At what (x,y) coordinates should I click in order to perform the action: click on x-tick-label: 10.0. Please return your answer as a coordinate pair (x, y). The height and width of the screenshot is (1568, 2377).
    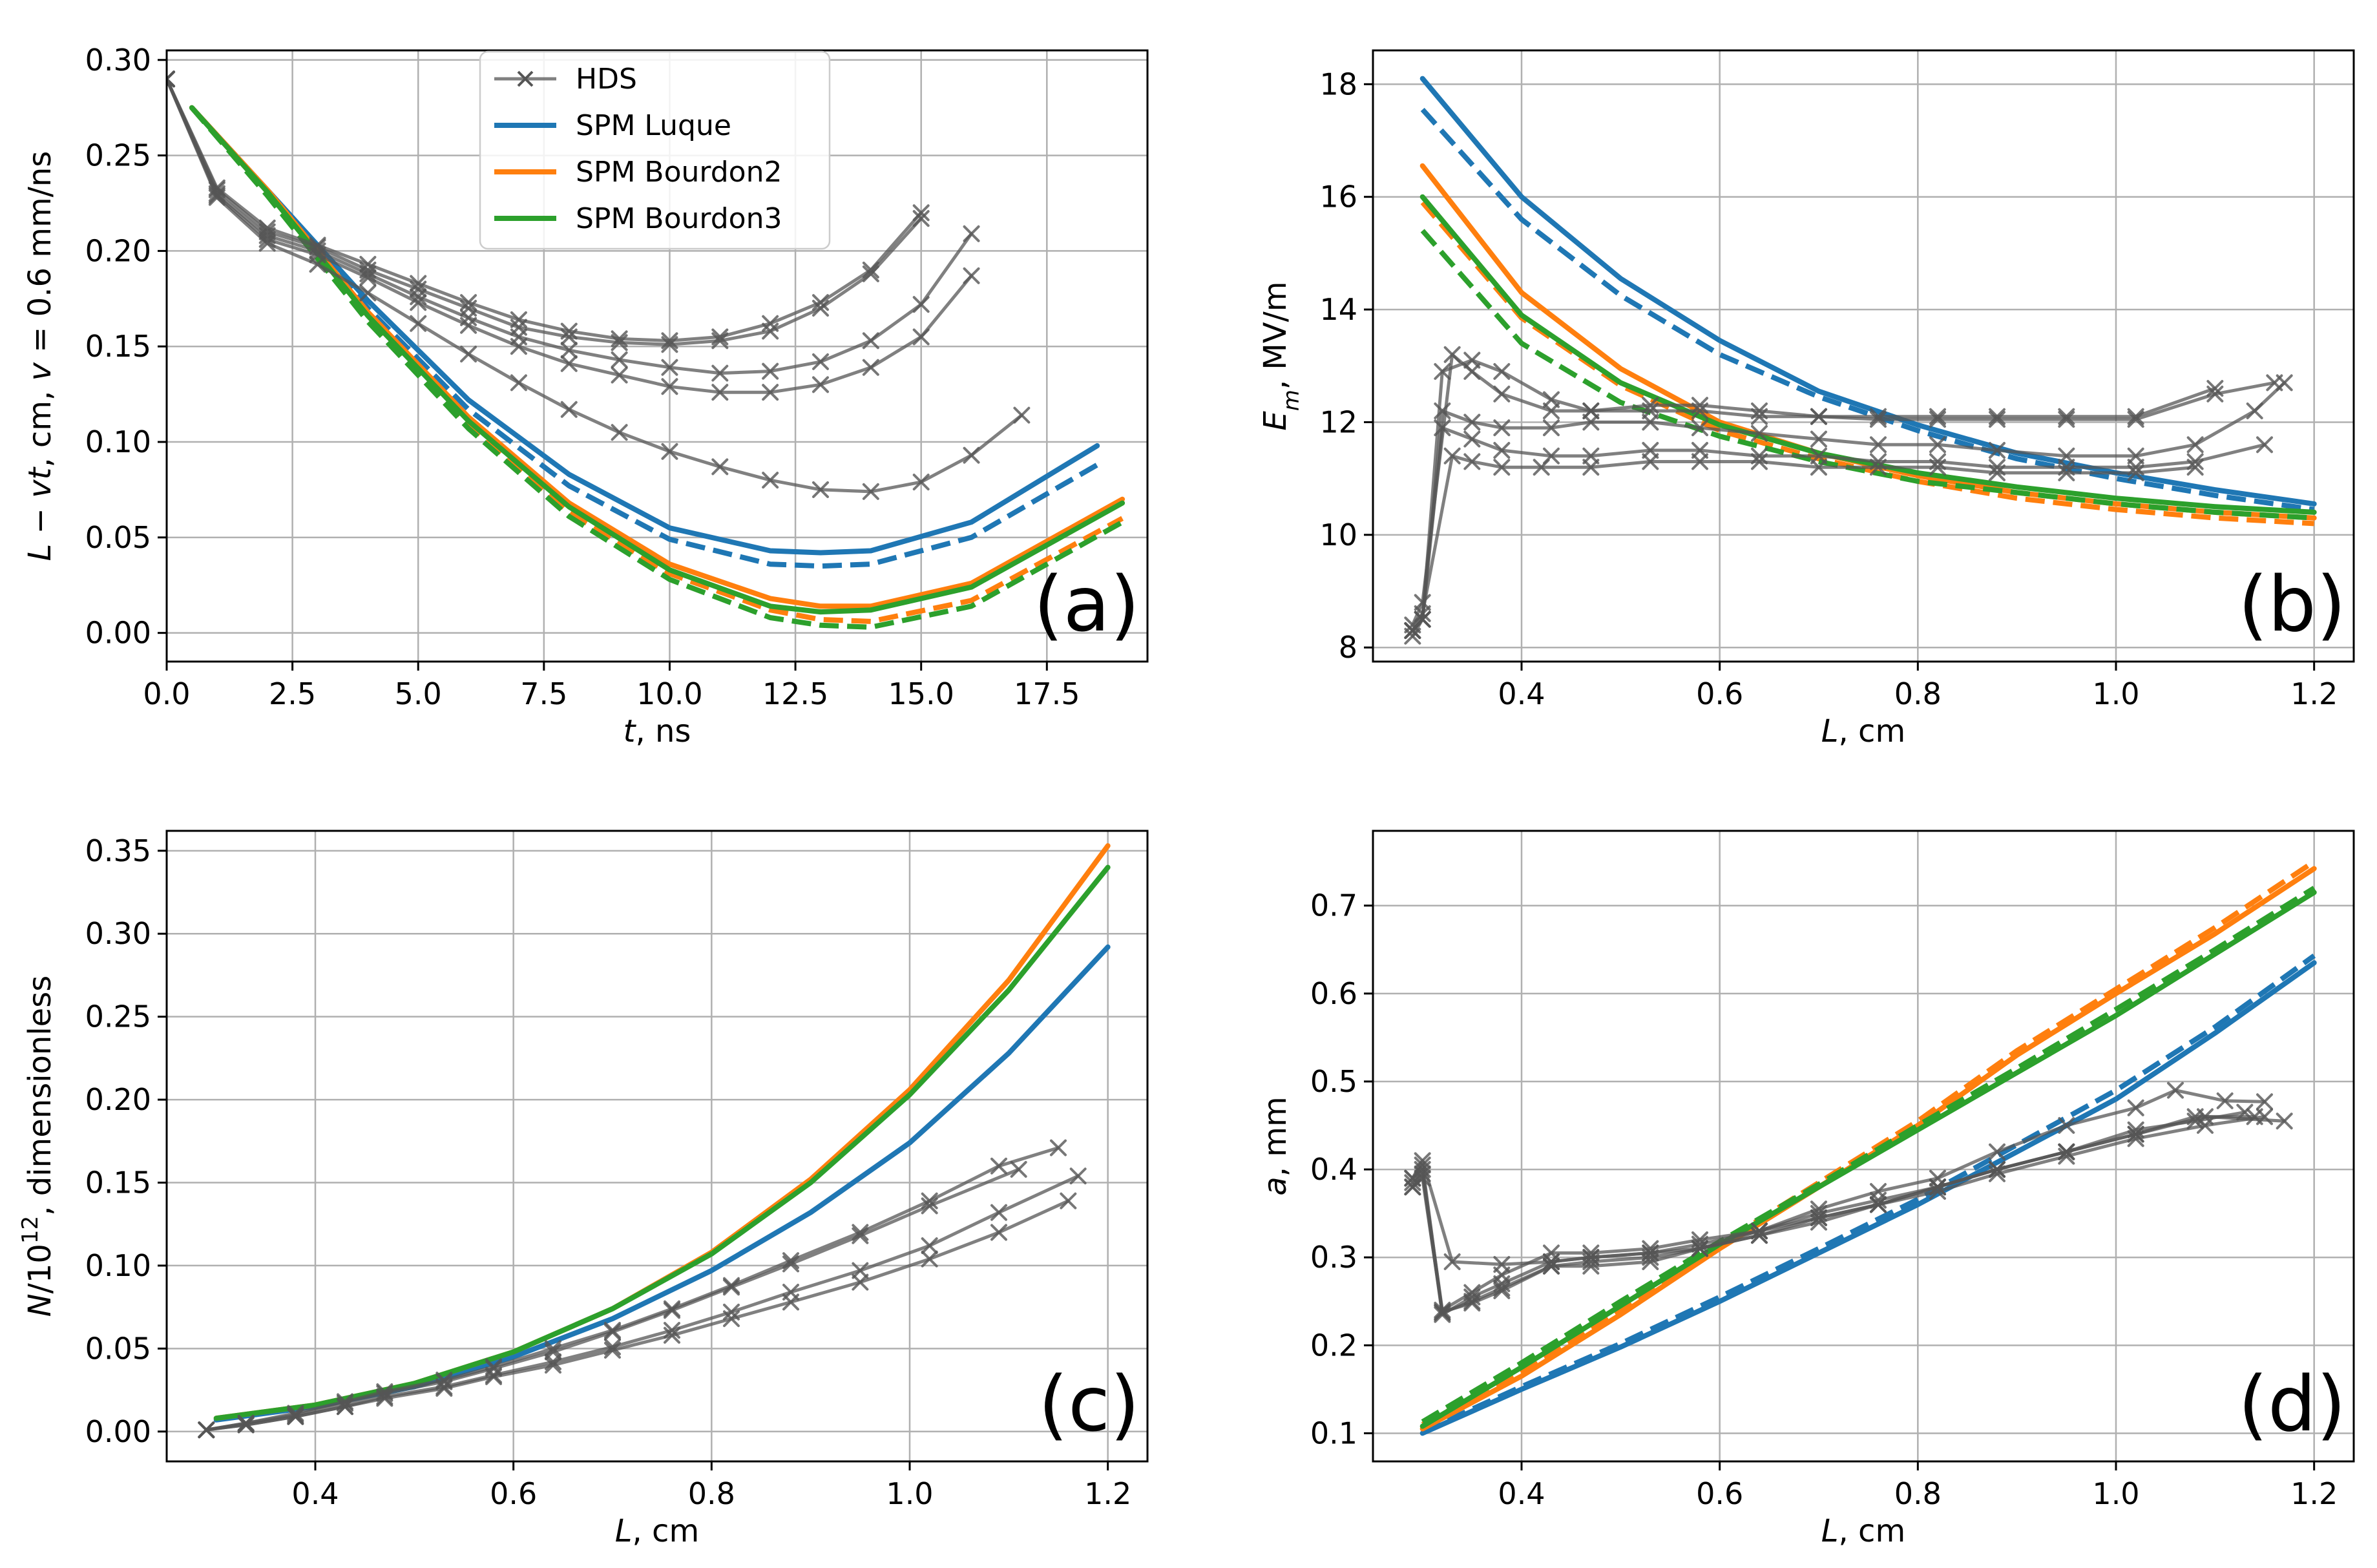
    Looking at the image, I should click on (669, 693).